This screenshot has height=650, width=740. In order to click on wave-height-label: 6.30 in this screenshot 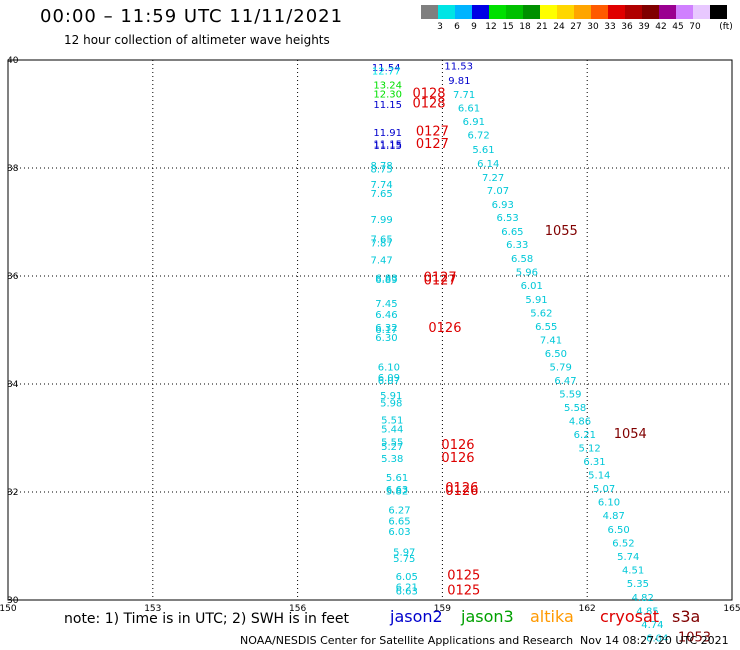, I will do `click(386, 338)`.